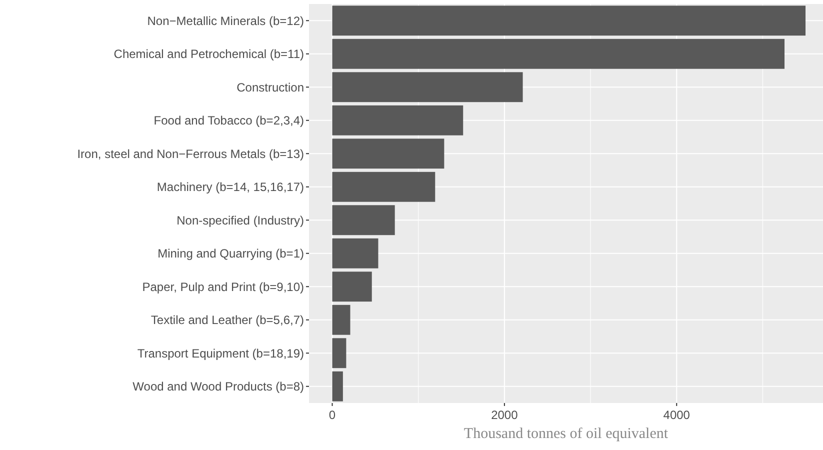 The width and height of the screenshot is (823, 450). What do you see at coordinates (230, 187) in the screenshot?
I see `y-tick-label: Machinery (b=14, 15,16,17)` at bounding box center [230, 187].